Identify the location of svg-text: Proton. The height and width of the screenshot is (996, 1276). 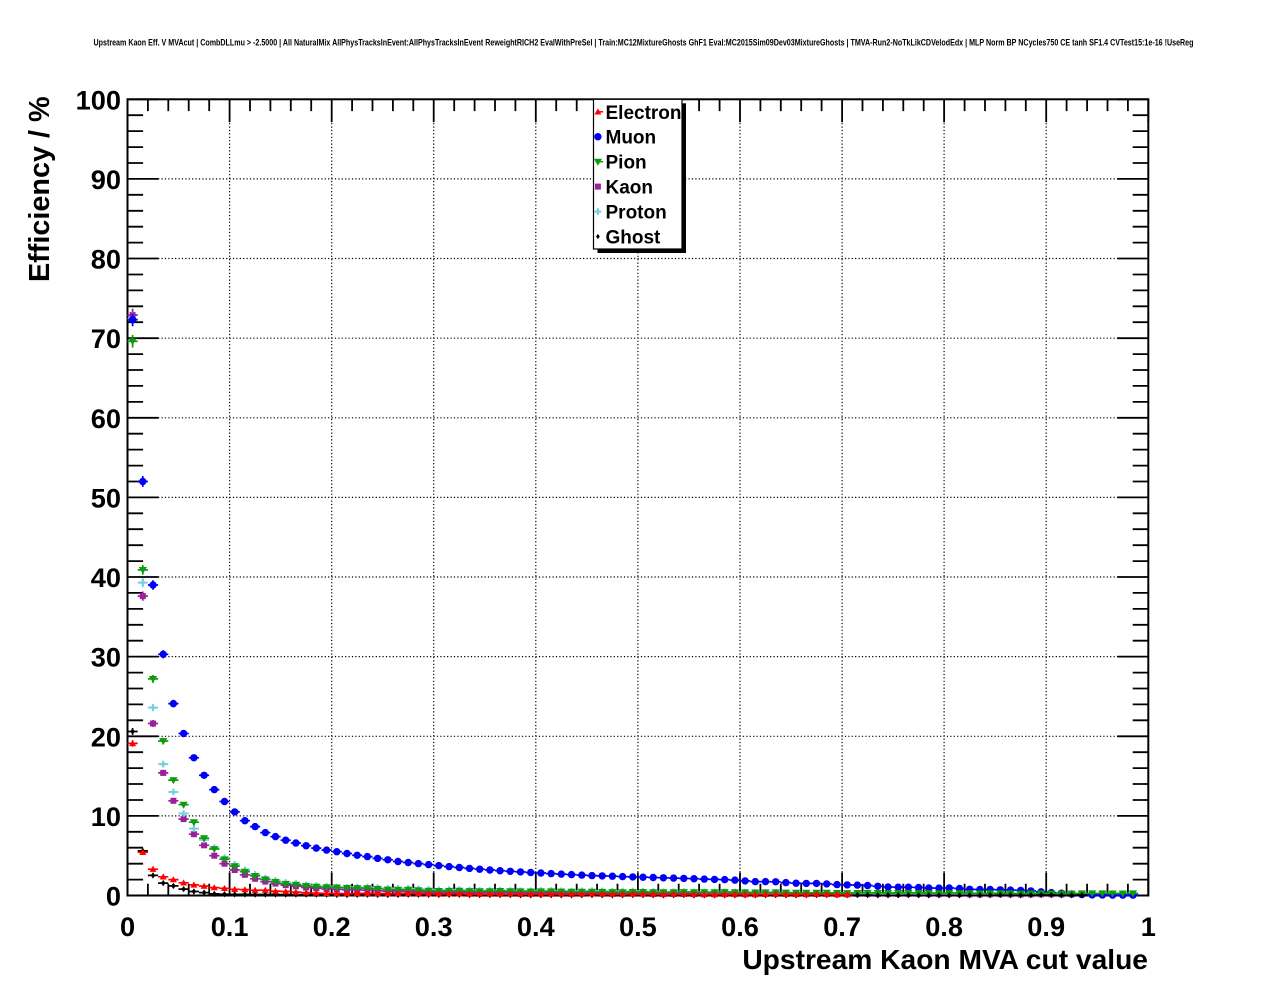
(636, 213).